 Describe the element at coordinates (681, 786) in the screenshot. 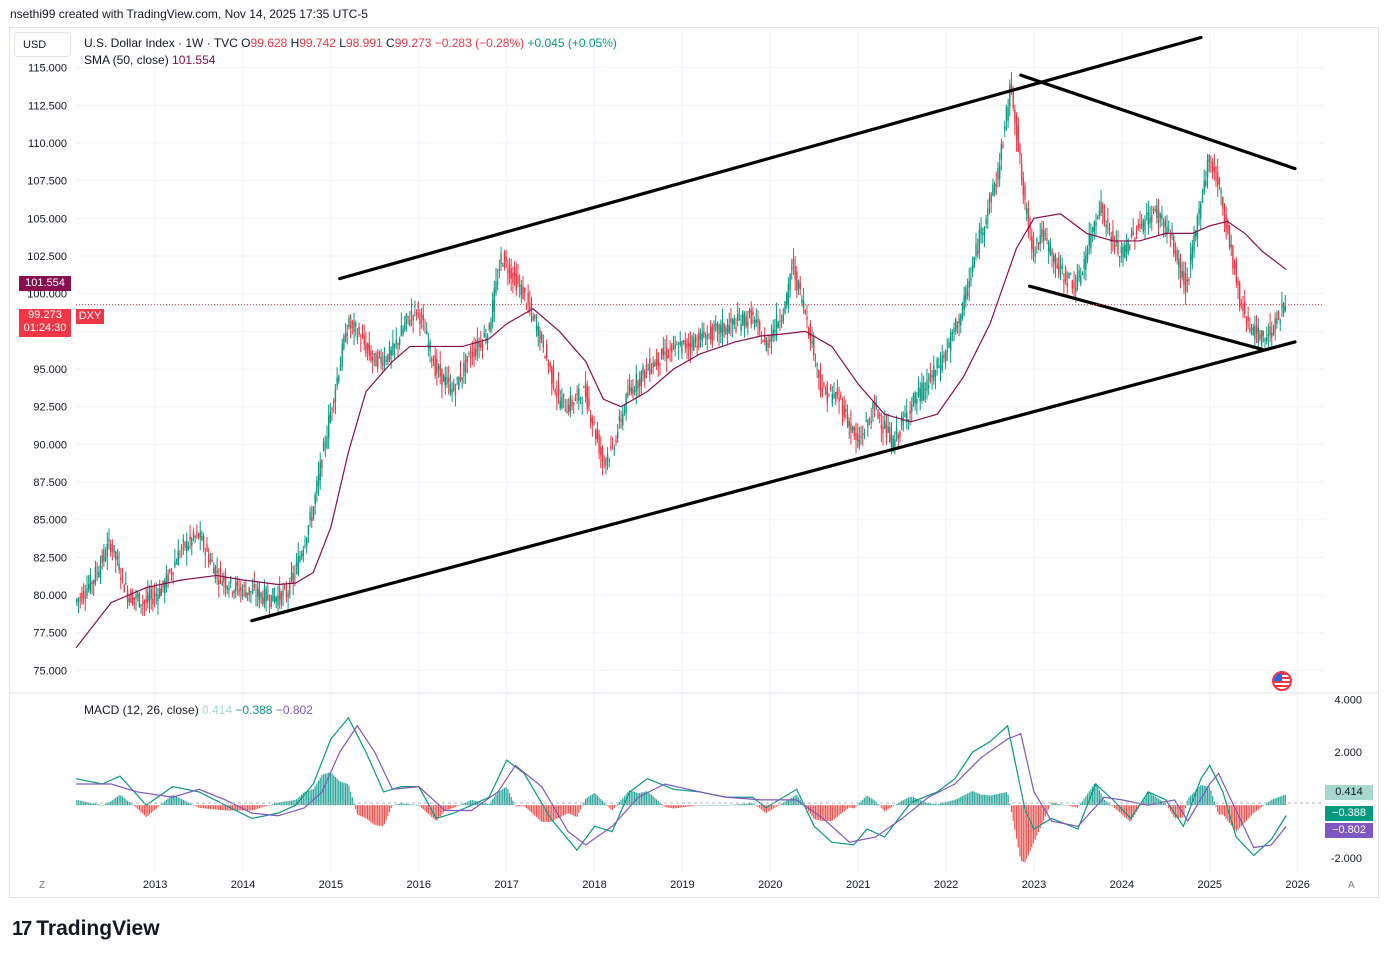

I see `macd-line` at that location.